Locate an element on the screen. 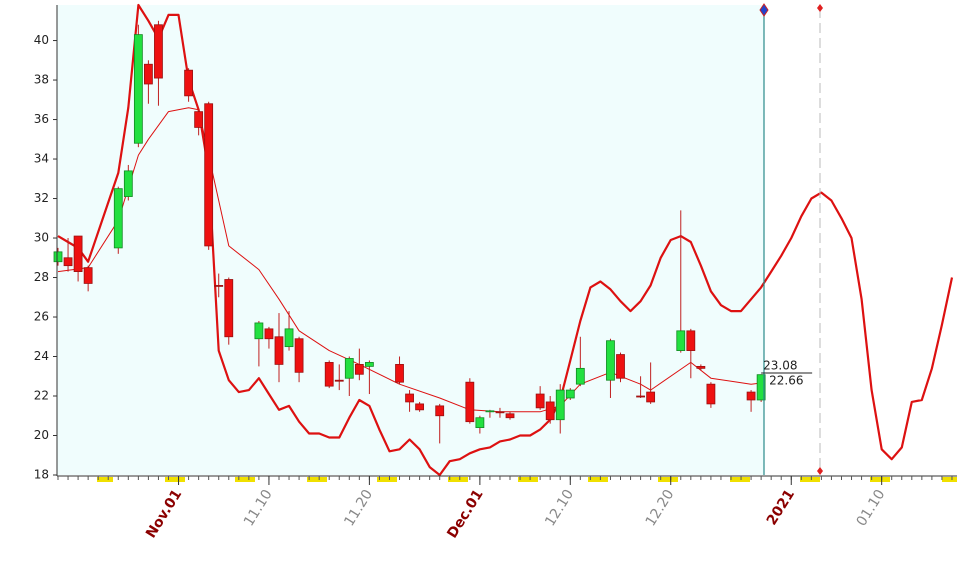 The height and width of the screenshot is (575, 957). x-tick-label: 11.20 is located at coordinates (358, 508).